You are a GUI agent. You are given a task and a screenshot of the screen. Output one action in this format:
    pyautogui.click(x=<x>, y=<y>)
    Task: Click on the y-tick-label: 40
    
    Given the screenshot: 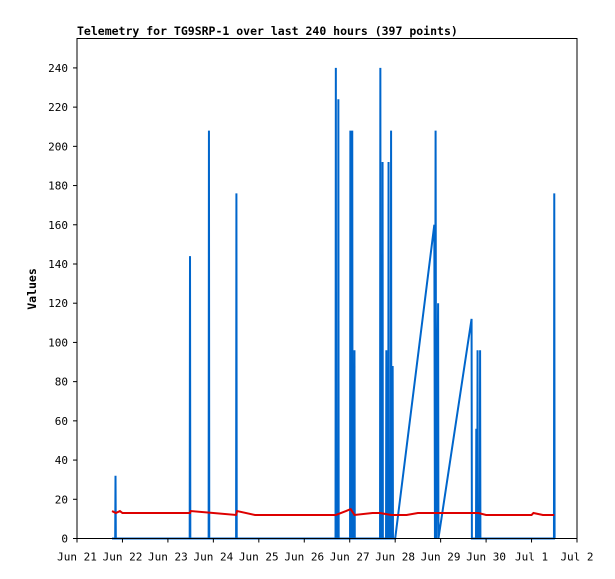 What is the action you would take?
    pyautogui.click(x=61, y=460)
    